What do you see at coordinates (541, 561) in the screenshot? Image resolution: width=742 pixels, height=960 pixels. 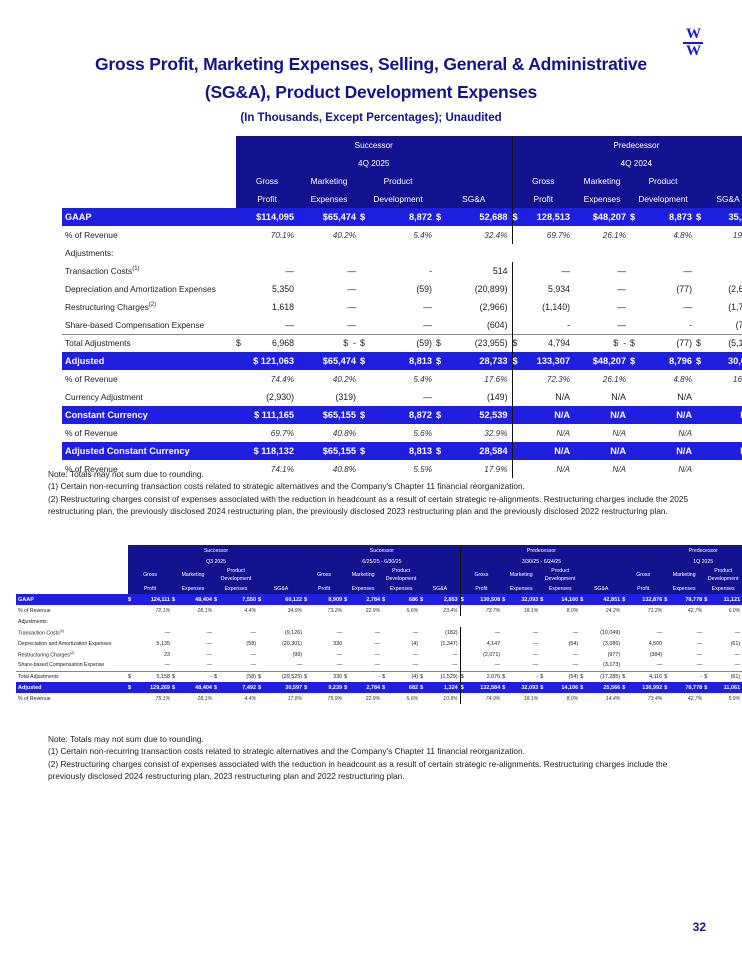 I see `period2-header-2: 3/30/25 - 6/24/25` at bounding box center [541, 561].